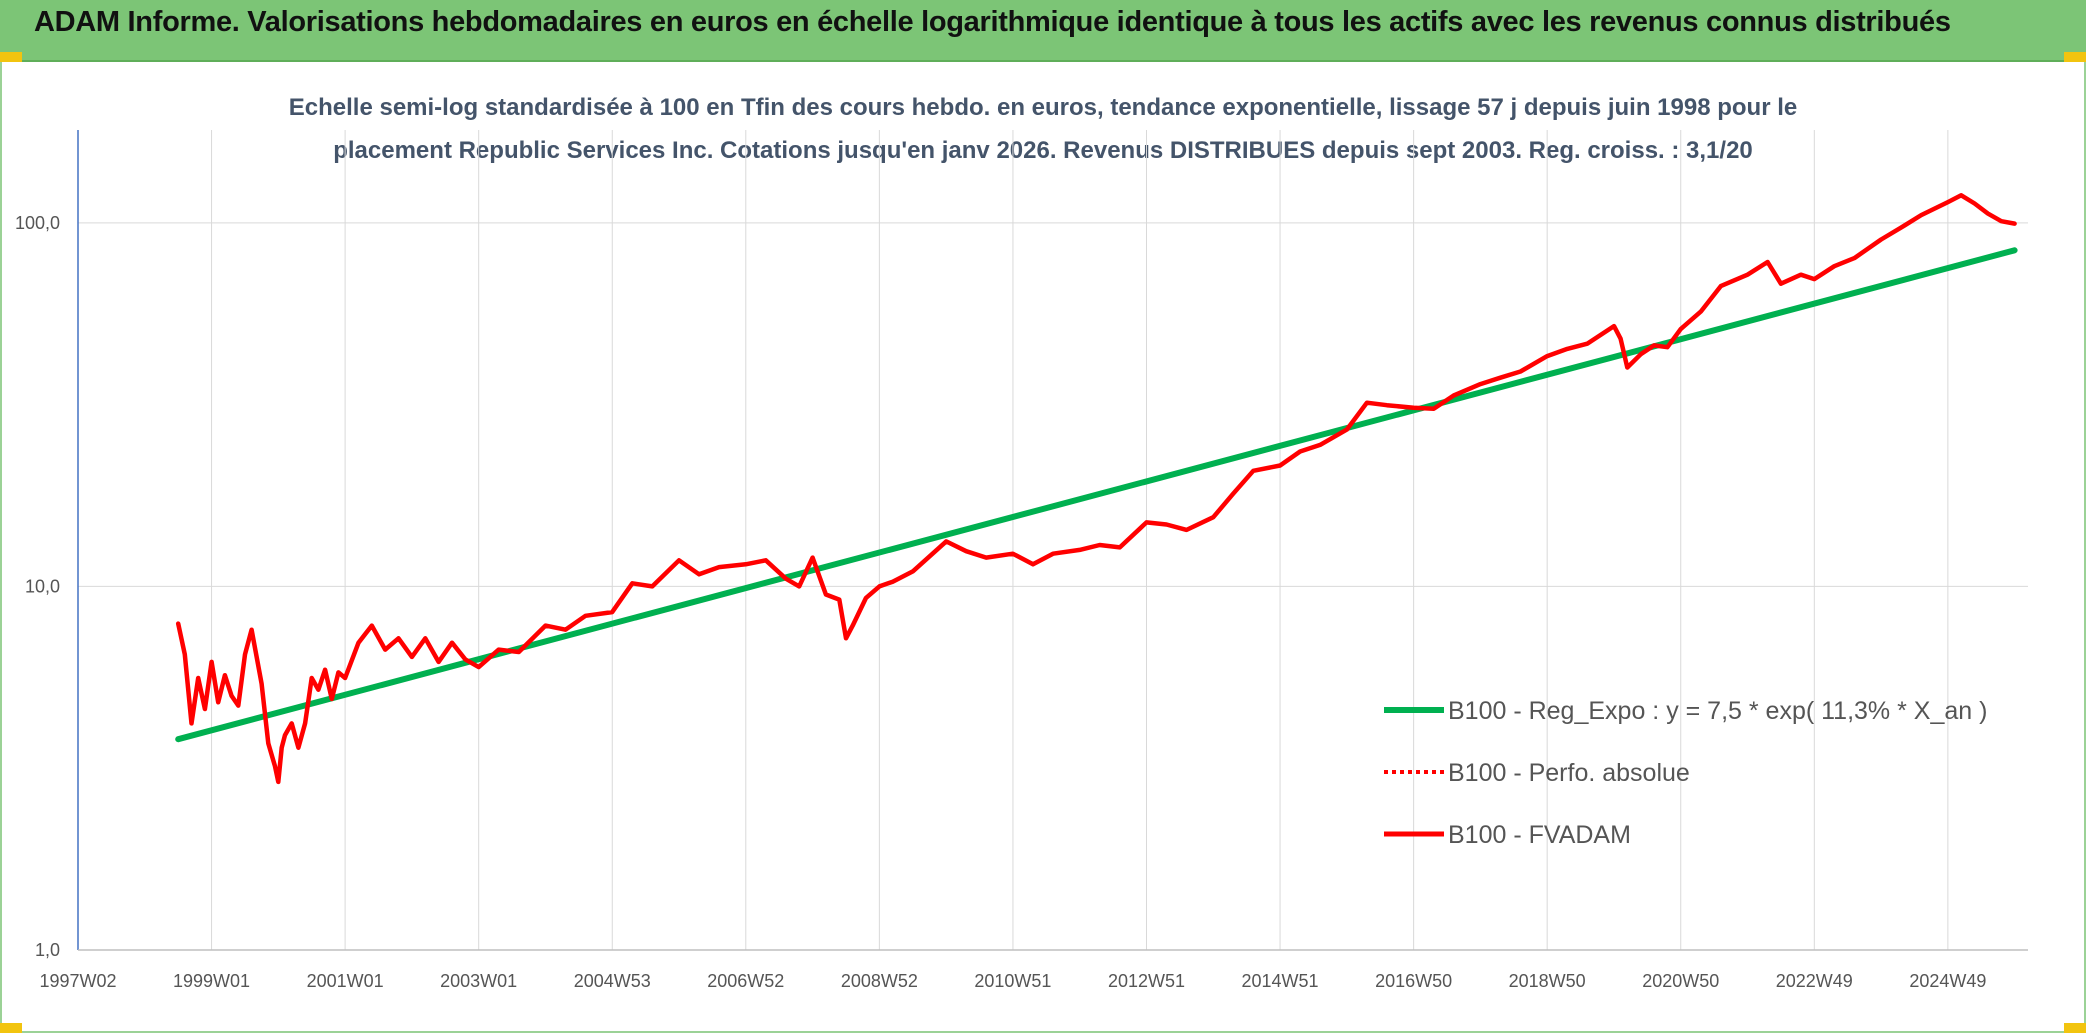  What do you see at coordinates (612, 981) in the screenshot?
I see `x-tick-label: 2004W53` at bounding box center [612, 981].